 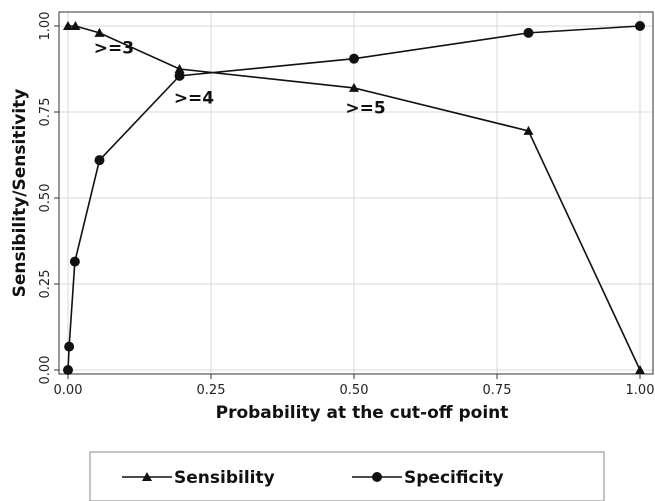 What do you see at coordinates (45, 26) in the screenshot?
I see `y-tick-label: 1.00` at bounding box center [45, 26].